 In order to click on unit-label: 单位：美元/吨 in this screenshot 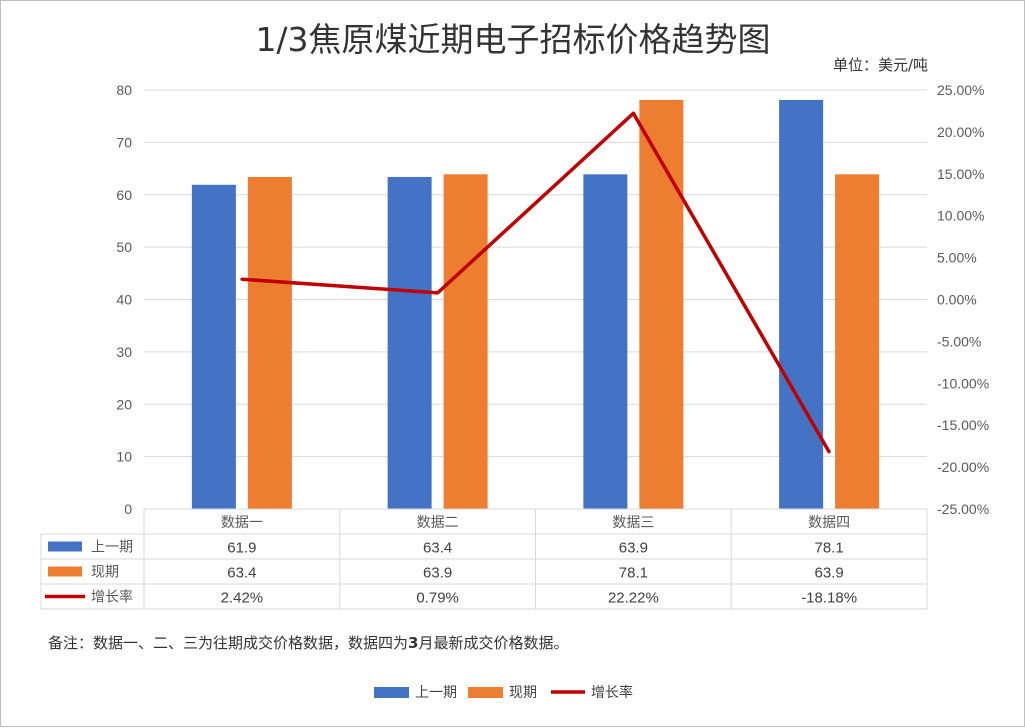, I will do `click(880, 65)`.